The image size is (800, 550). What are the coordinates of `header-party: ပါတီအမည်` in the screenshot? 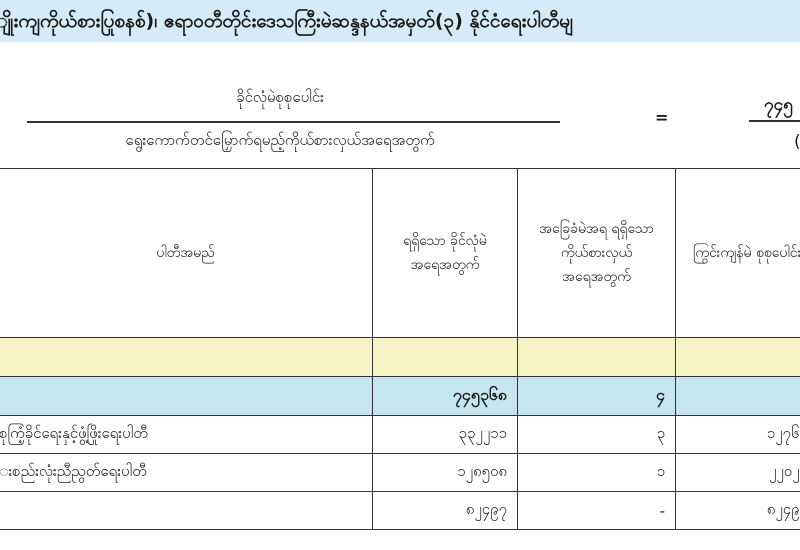 It's located at (186, 253).